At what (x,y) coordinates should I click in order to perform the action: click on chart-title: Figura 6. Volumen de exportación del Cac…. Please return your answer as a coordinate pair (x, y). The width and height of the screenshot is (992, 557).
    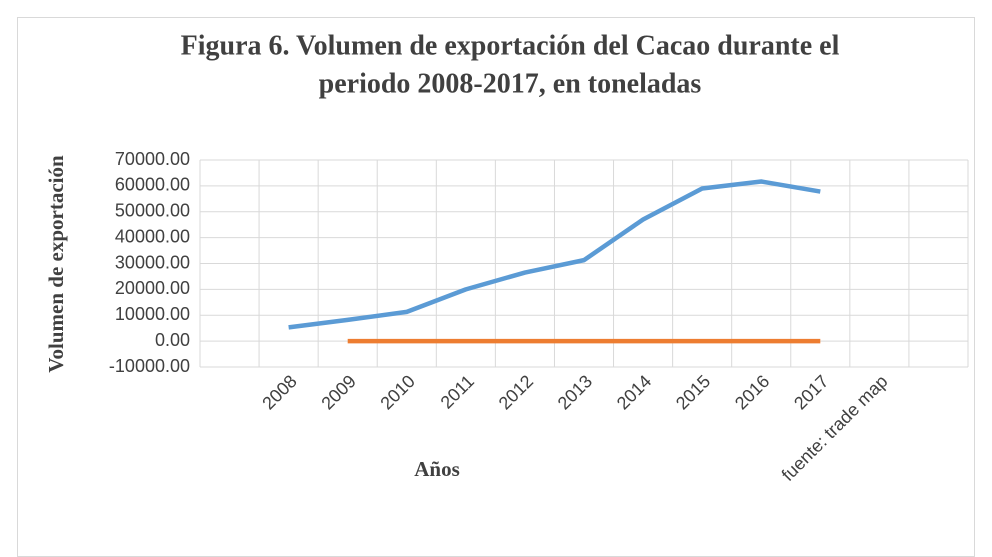
    Looking at the image, I should click on (510, 45).